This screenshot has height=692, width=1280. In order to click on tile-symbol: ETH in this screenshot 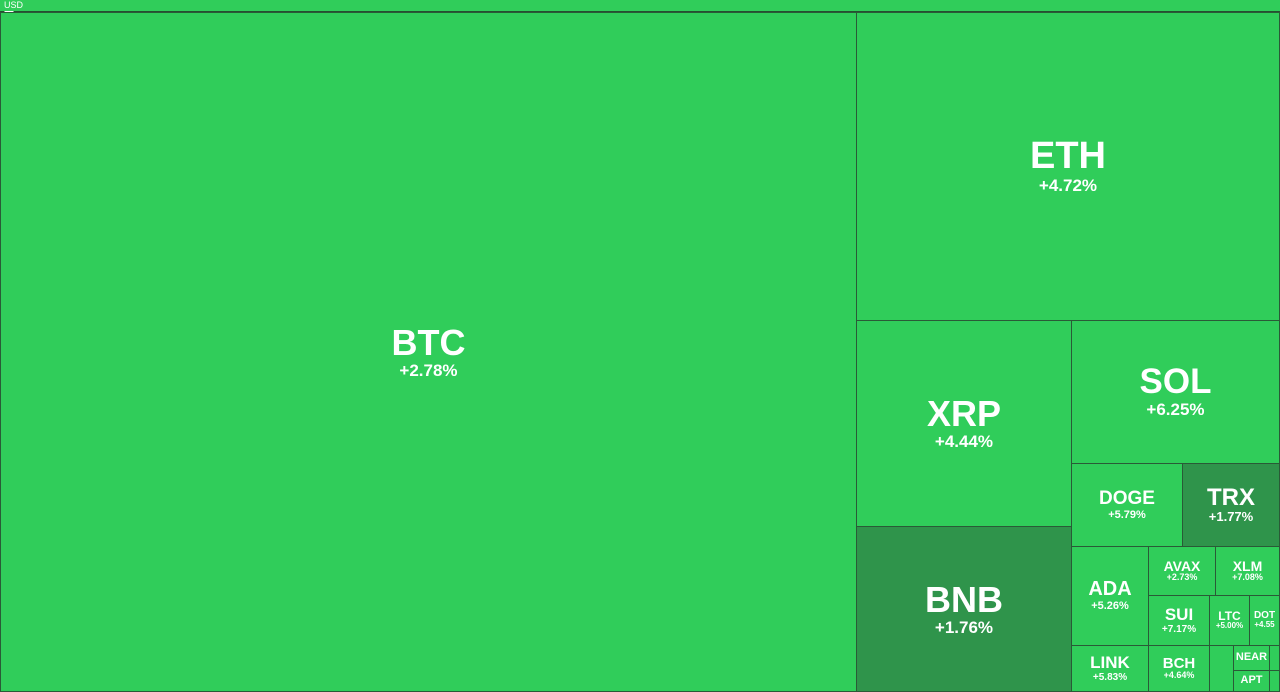, I will do `click(1068, 156)`.